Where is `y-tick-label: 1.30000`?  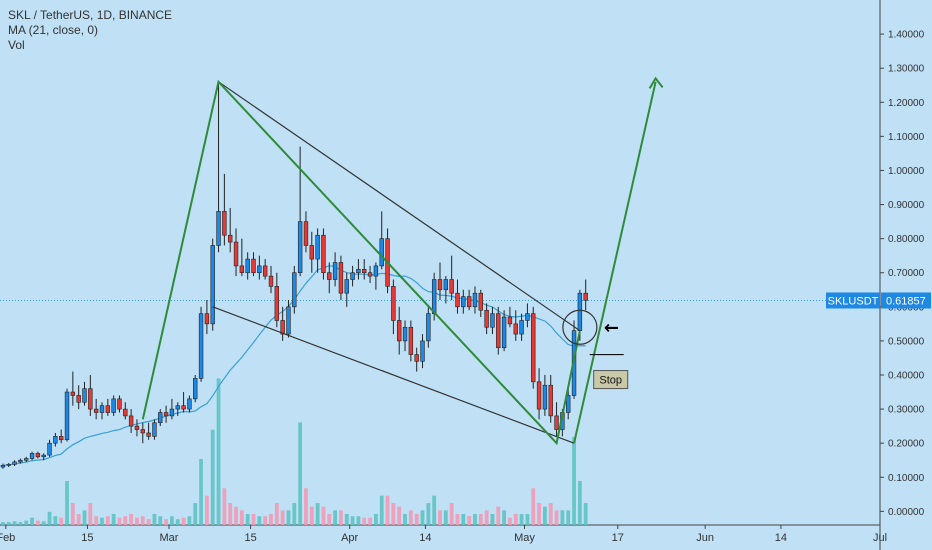
y-tick-label: 1.30000 is located at coordinates (906, 69).